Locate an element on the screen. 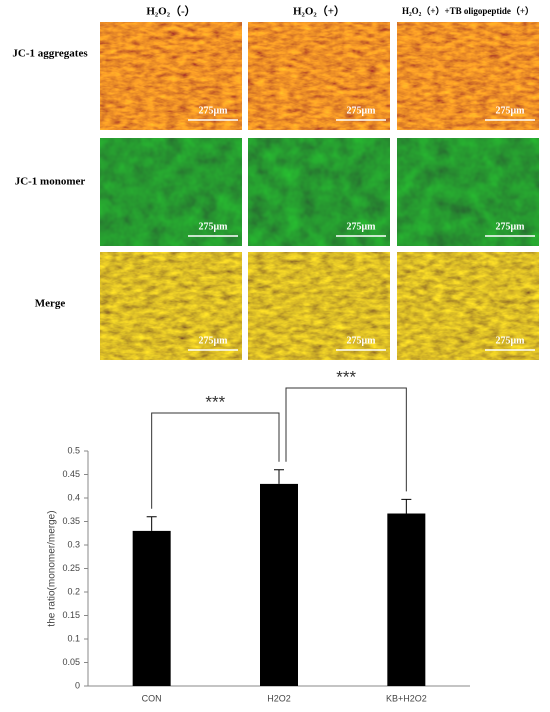  y-tick-label: 0 is located at coordinates (77, 685).